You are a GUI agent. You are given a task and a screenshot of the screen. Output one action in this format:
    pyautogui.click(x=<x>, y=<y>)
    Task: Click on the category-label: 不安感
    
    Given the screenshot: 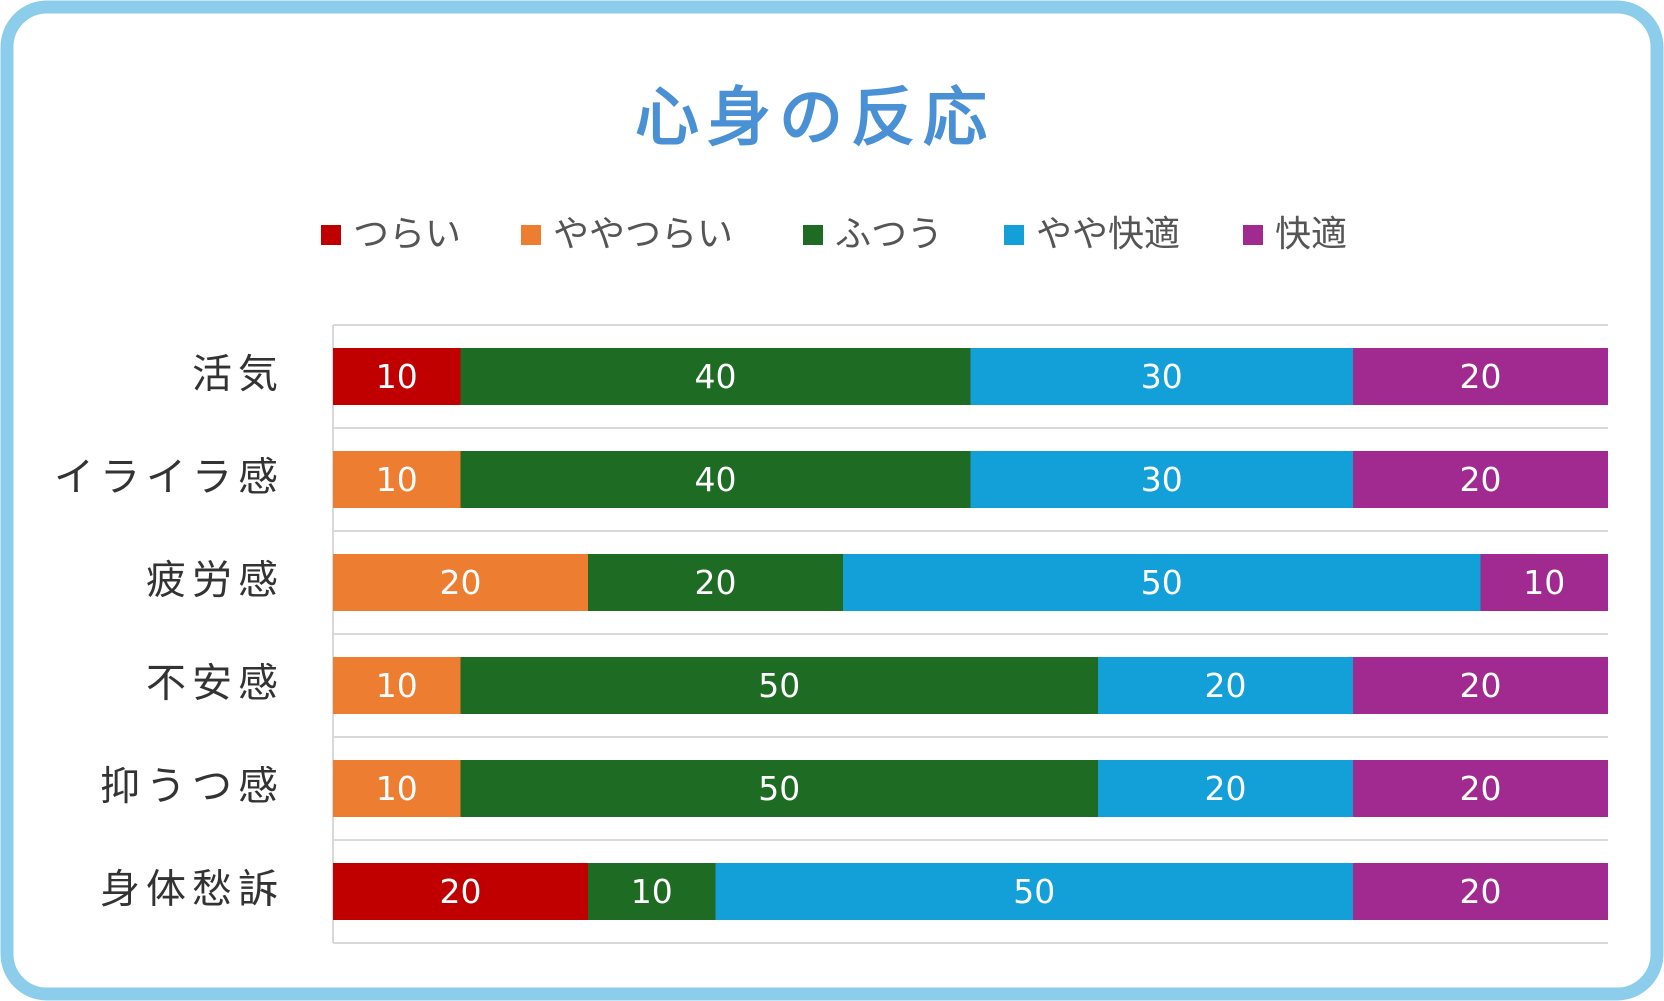 What is the action you would take?
    pyautogui.click(x=215, y=684)
    